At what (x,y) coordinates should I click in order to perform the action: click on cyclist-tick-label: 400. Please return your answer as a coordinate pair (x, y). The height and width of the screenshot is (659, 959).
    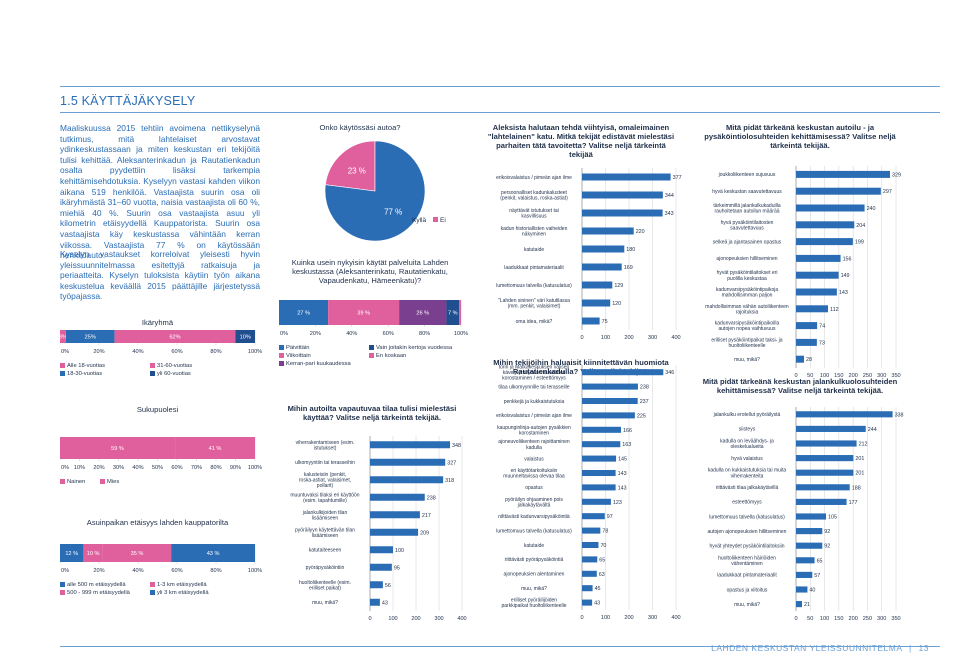
    Looking at the image, I should click on (675, 618).